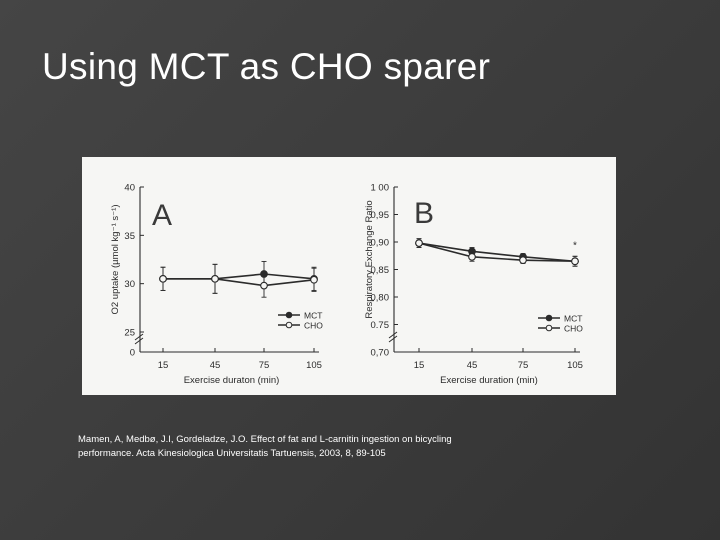 The image size is (720, 540). Describe the element at coordinates (573, 318) in the screenshot. I see `panel-b-legend-label: MCT` at that location.